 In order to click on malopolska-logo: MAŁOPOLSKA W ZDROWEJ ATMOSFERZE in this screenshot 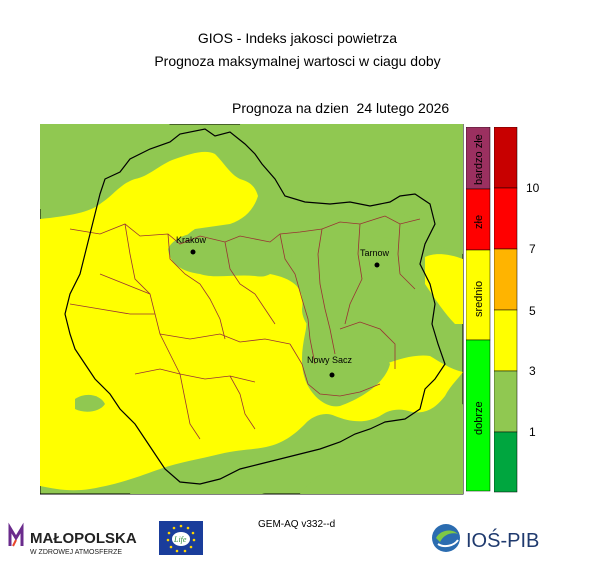, I will do `click(72, 539)`.